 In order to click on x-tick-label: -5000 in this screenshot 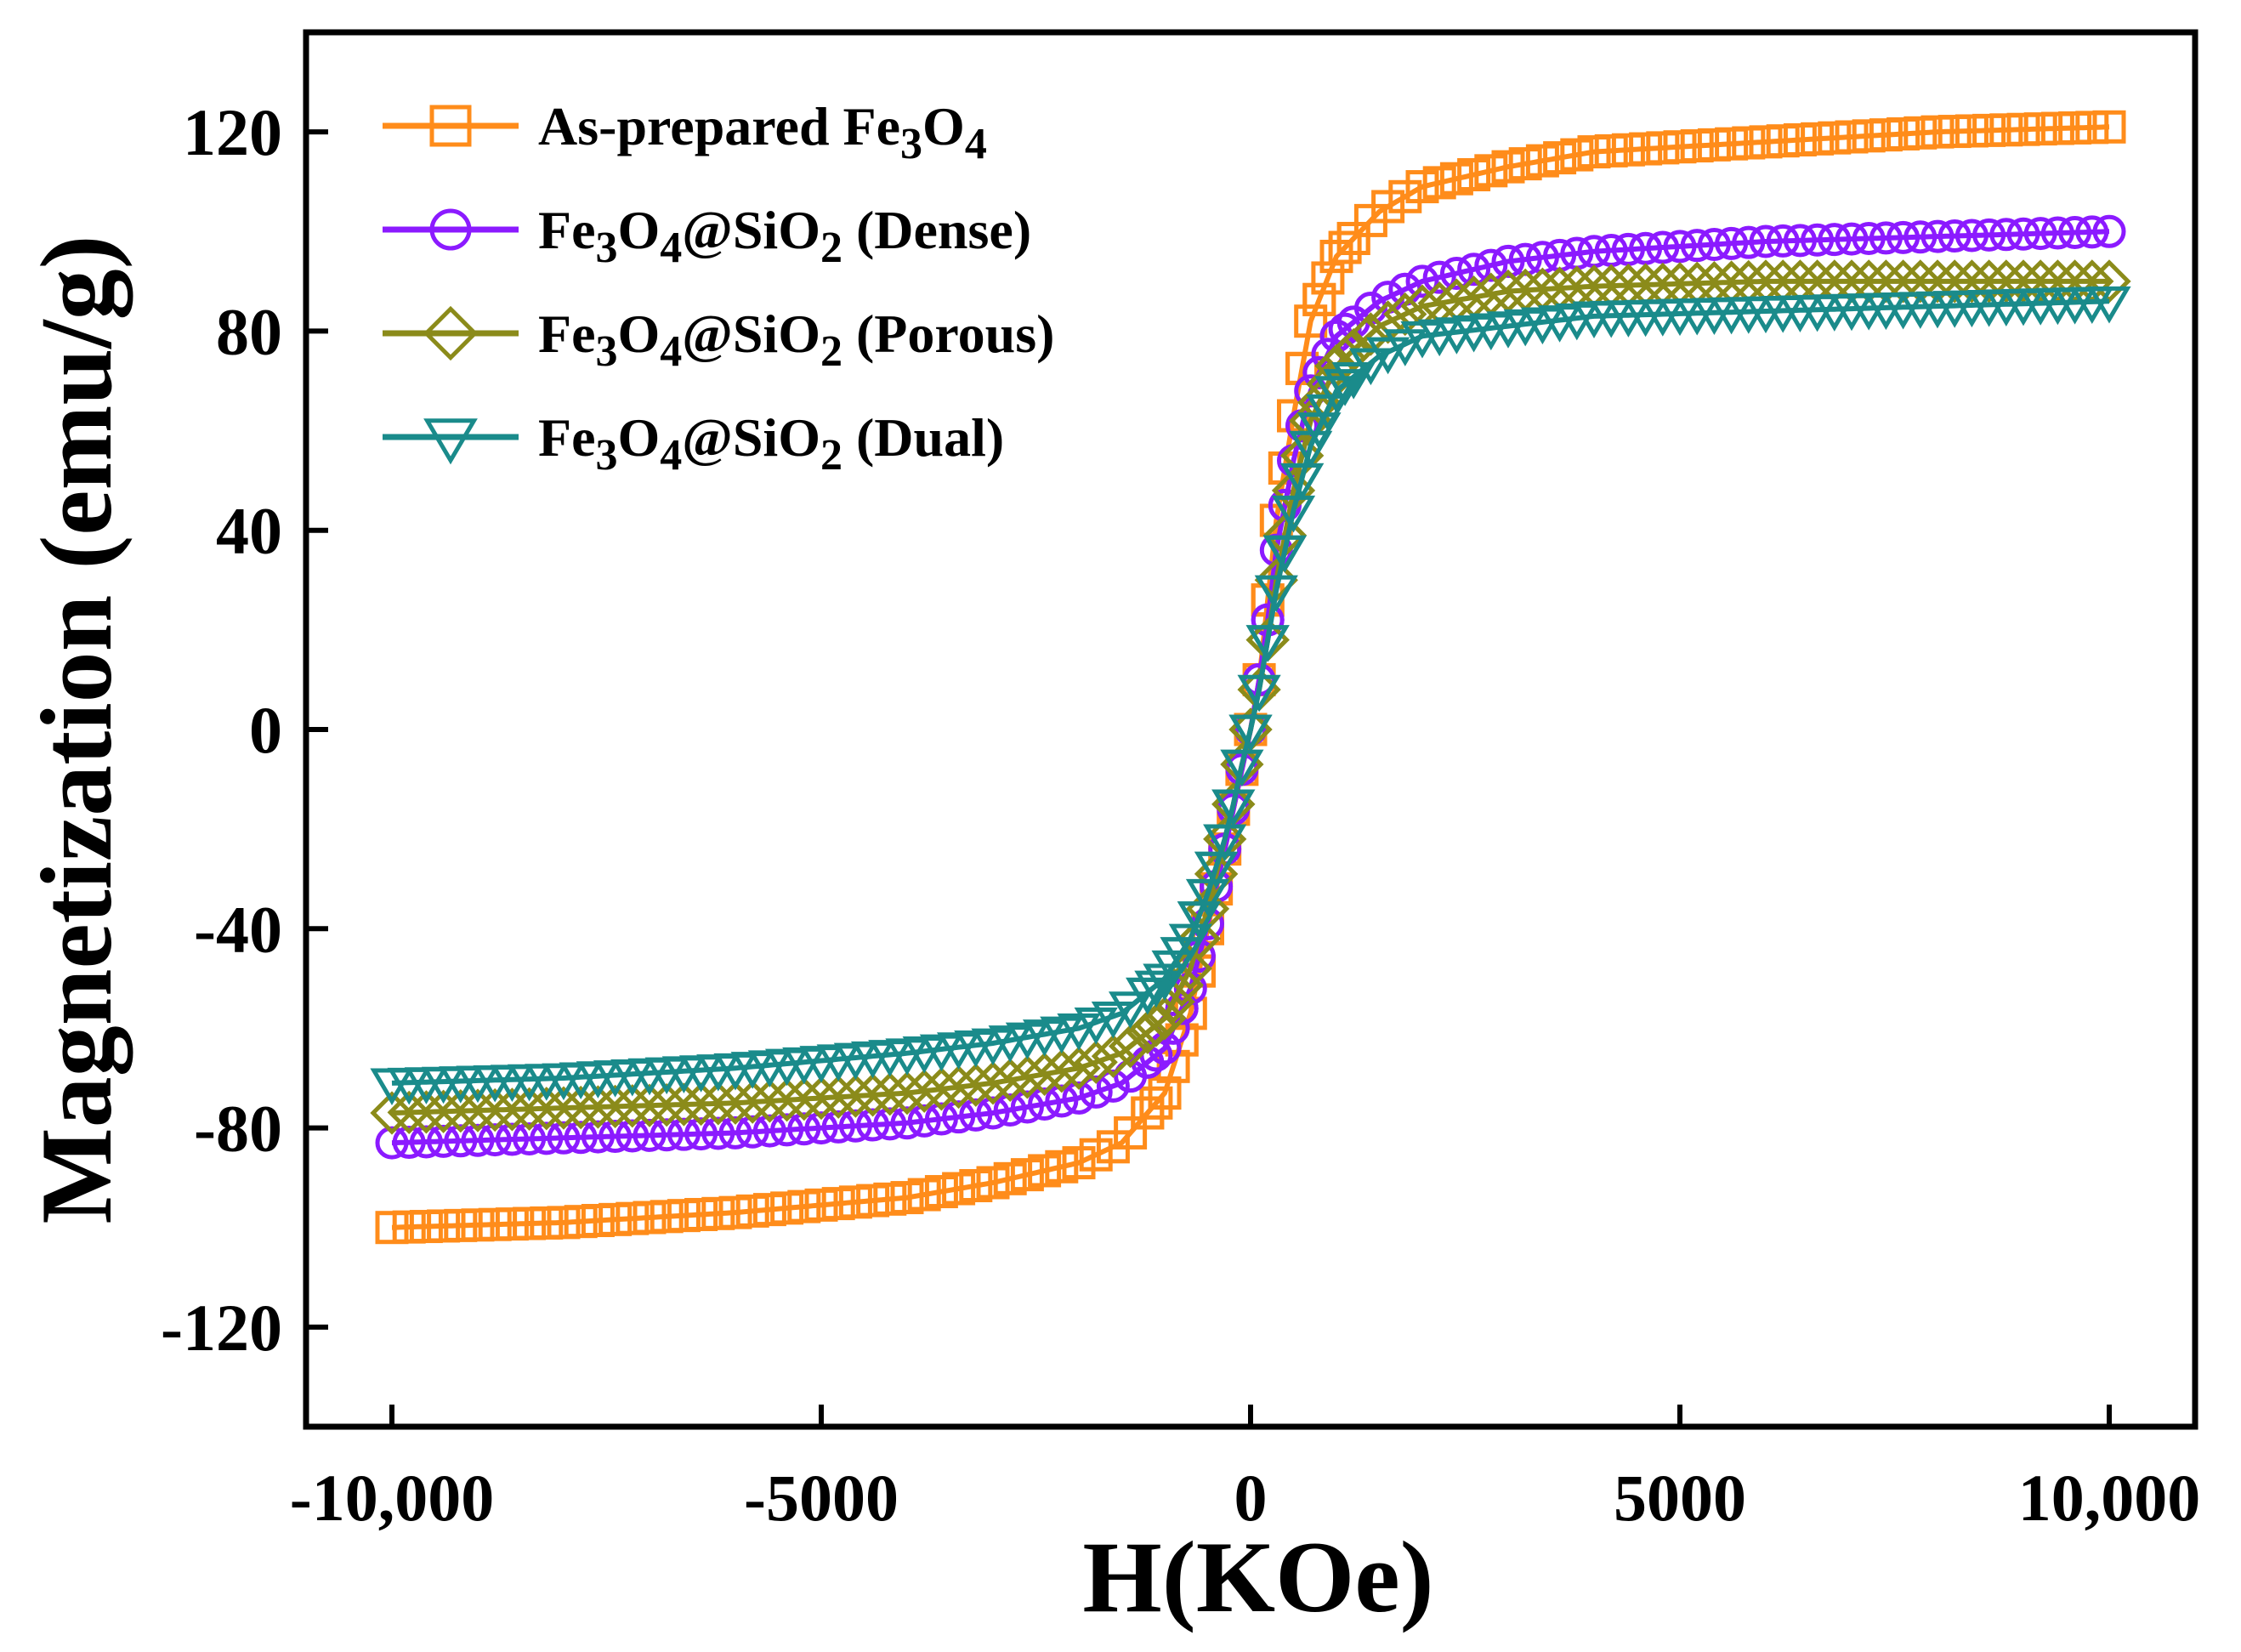, I will do `click(821, 1498)`.